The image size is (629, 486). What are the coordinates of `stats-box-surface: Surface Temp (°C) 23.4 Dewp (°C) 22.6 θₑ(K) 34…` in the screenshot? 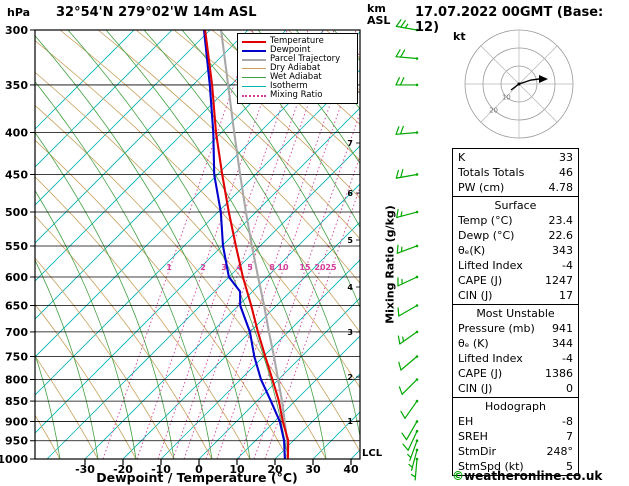 It's located at (515, 250).